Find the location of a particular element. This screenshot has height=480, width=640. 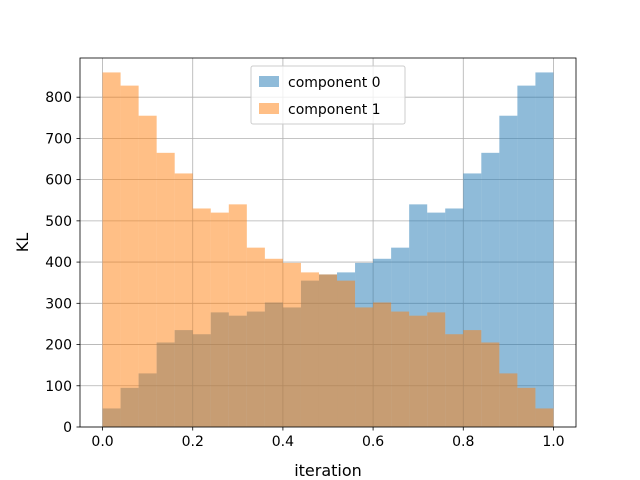

legend-box is located at coordinates (328, 95).